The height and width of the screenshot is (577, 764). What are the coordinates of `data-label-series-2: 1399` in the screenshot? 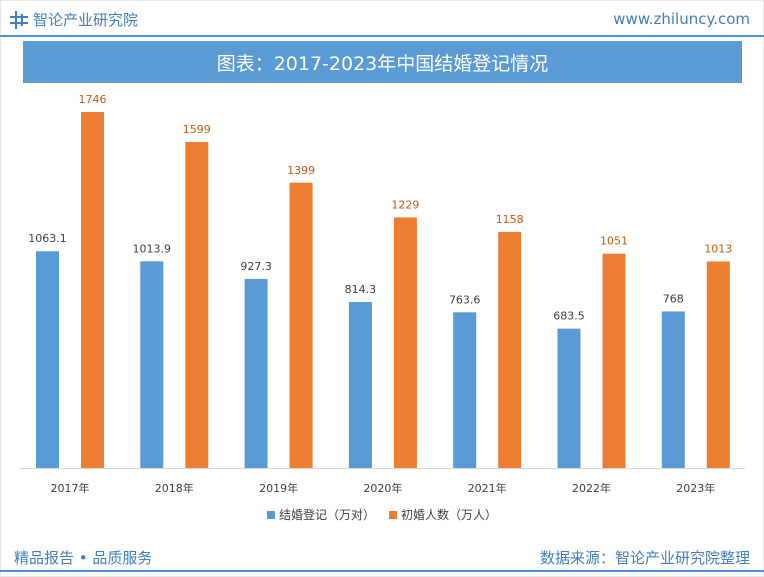 It's located at (301, 170).